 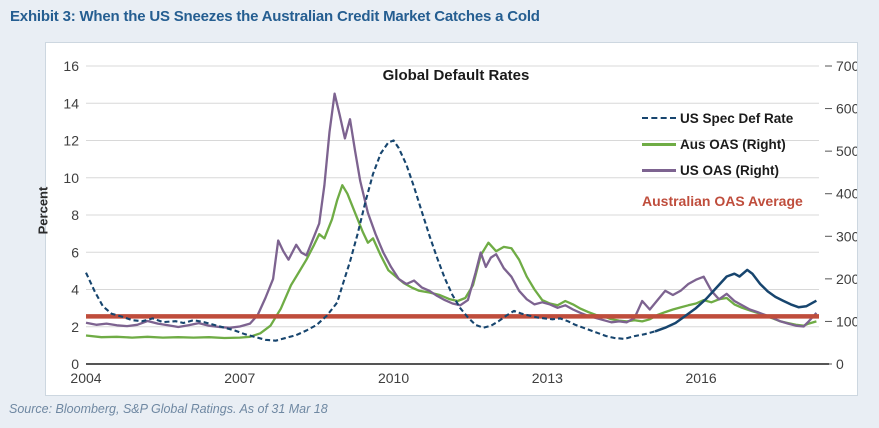 I want to click on svg-text: 2004, so click(x=85, y=378).